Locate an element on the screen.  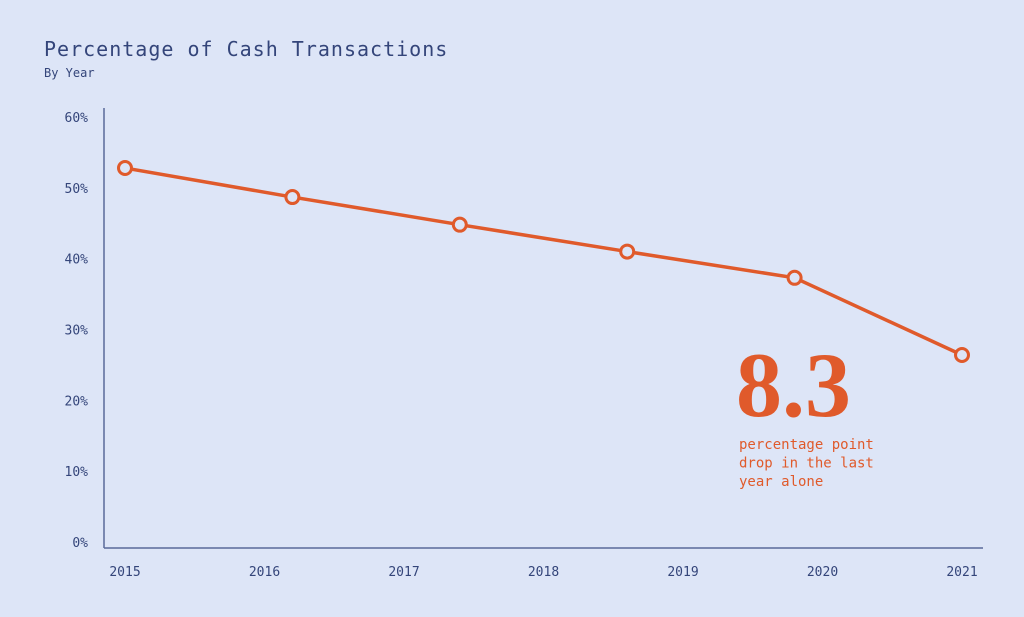
annotation-text: percentage point is located at coordinates (806, 445).